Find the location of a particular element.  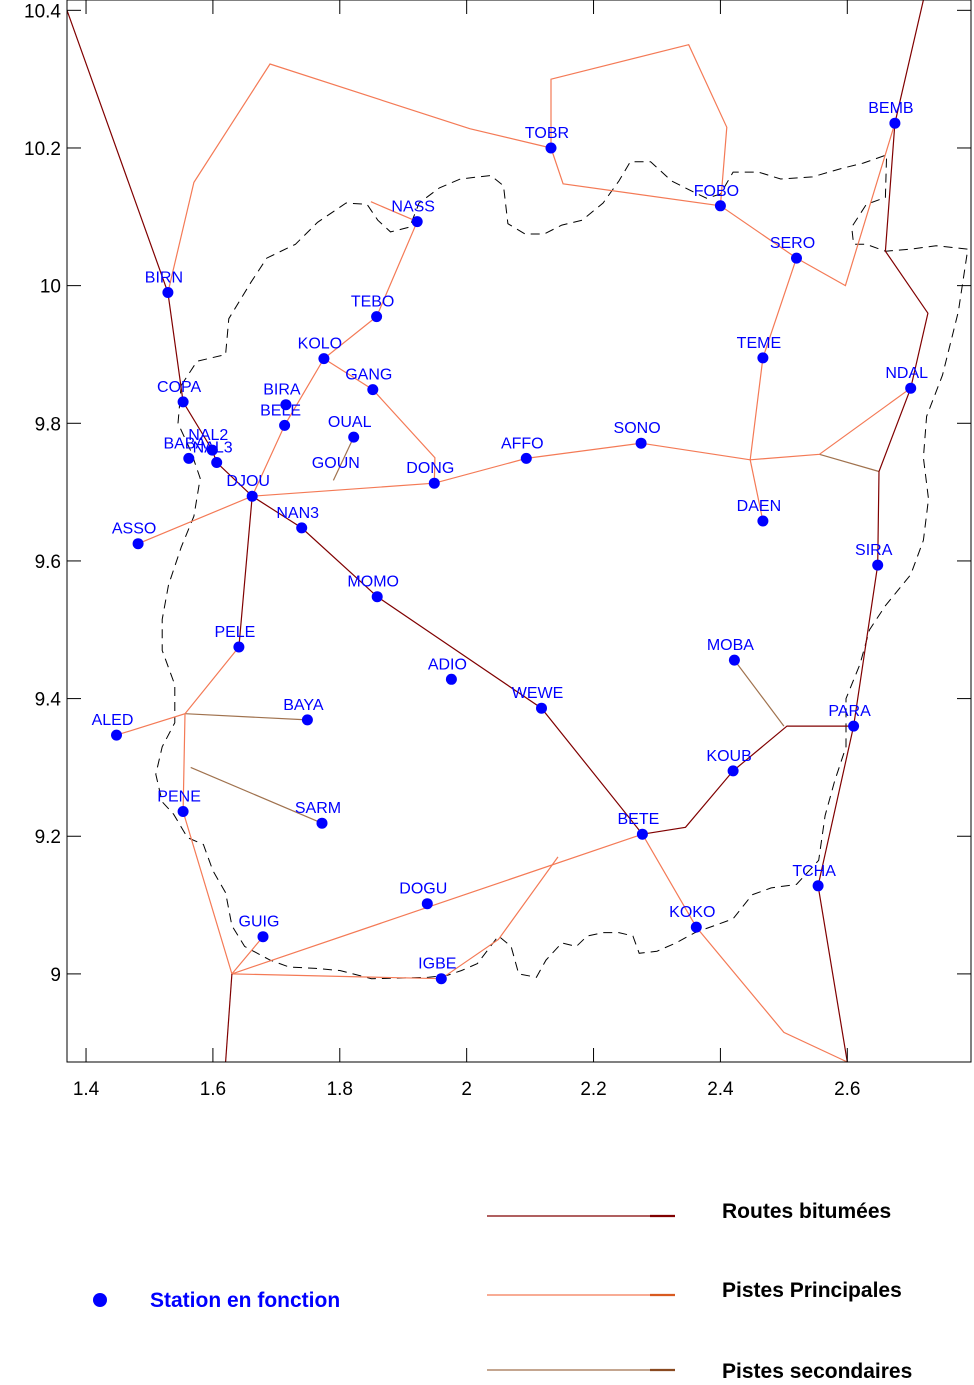

station-label: NAL3 is located at coordinates (213, 448).